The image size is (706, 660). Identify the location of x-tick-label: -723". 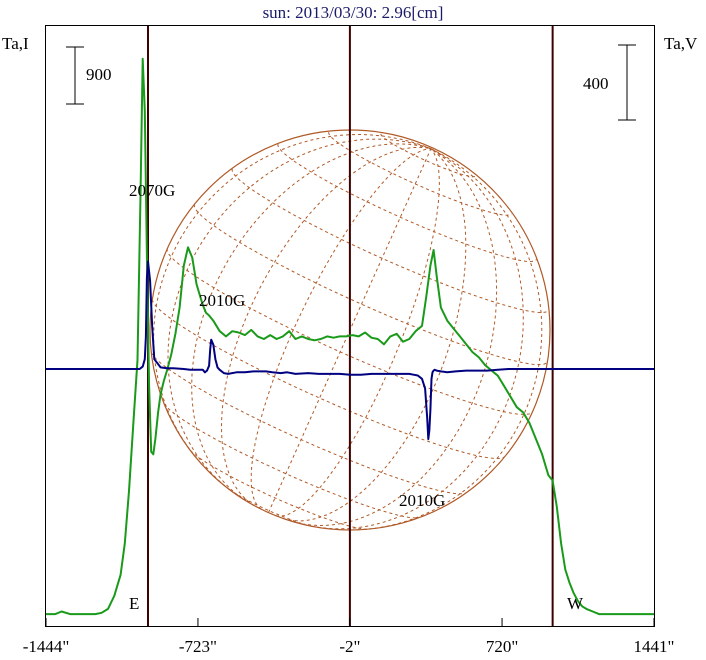
(198, 646).